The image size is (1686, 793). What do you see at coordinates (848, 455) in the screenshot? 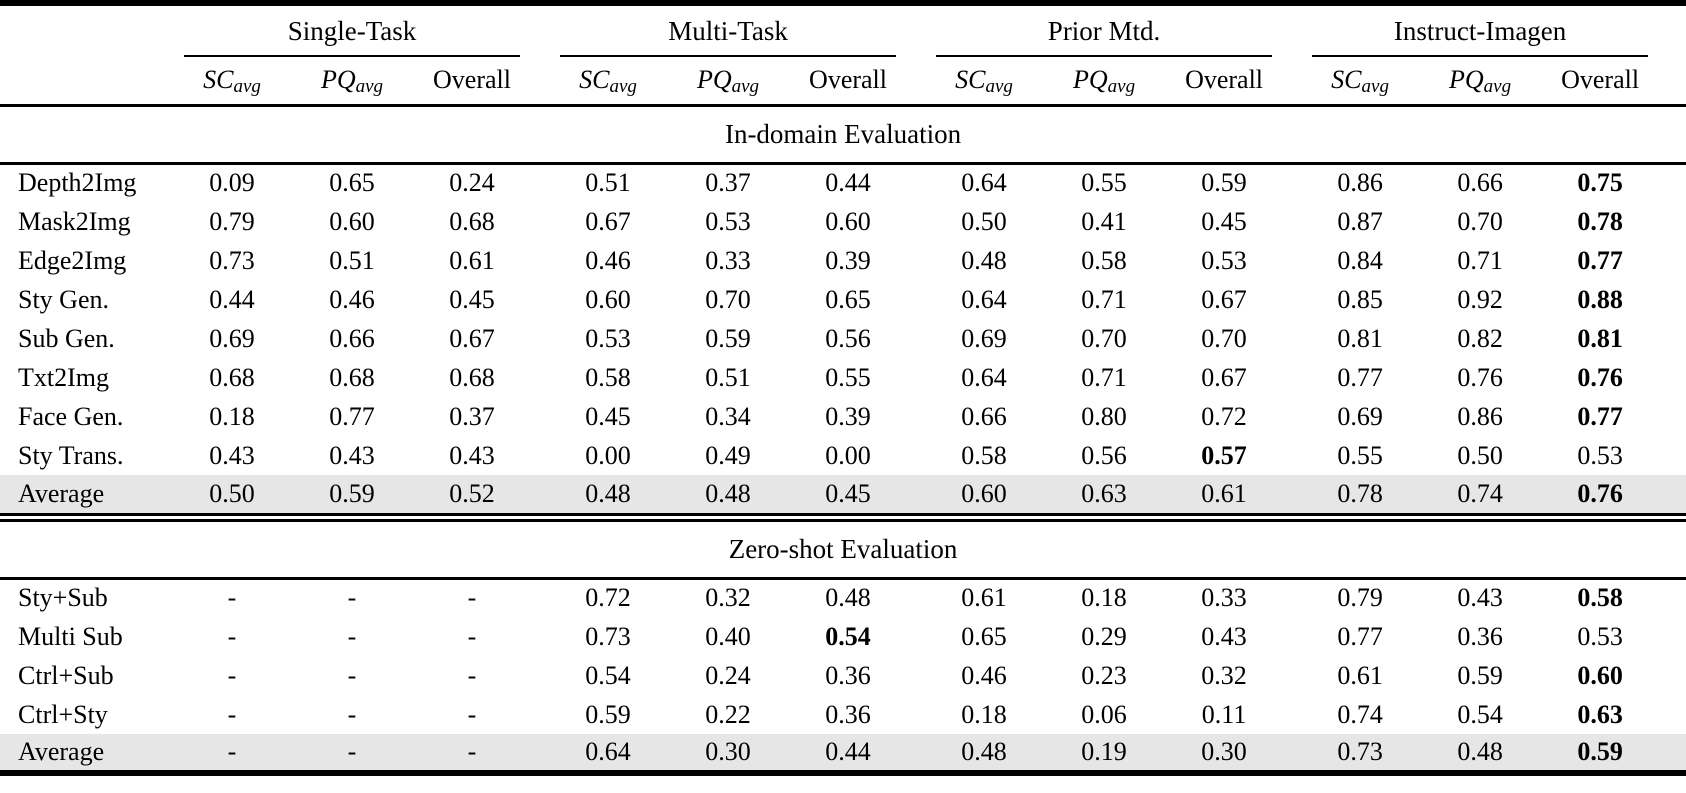
I see `cell-value: 0.00` at bounding box center [848, 455].